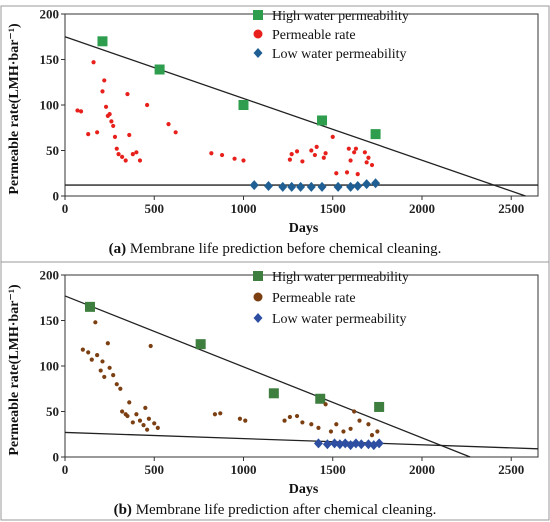 The image size is (550, 522). Describe the element at coordinates (258, 53) in the screenshot. I see `legend-marker-low-water-permeability` at that location.